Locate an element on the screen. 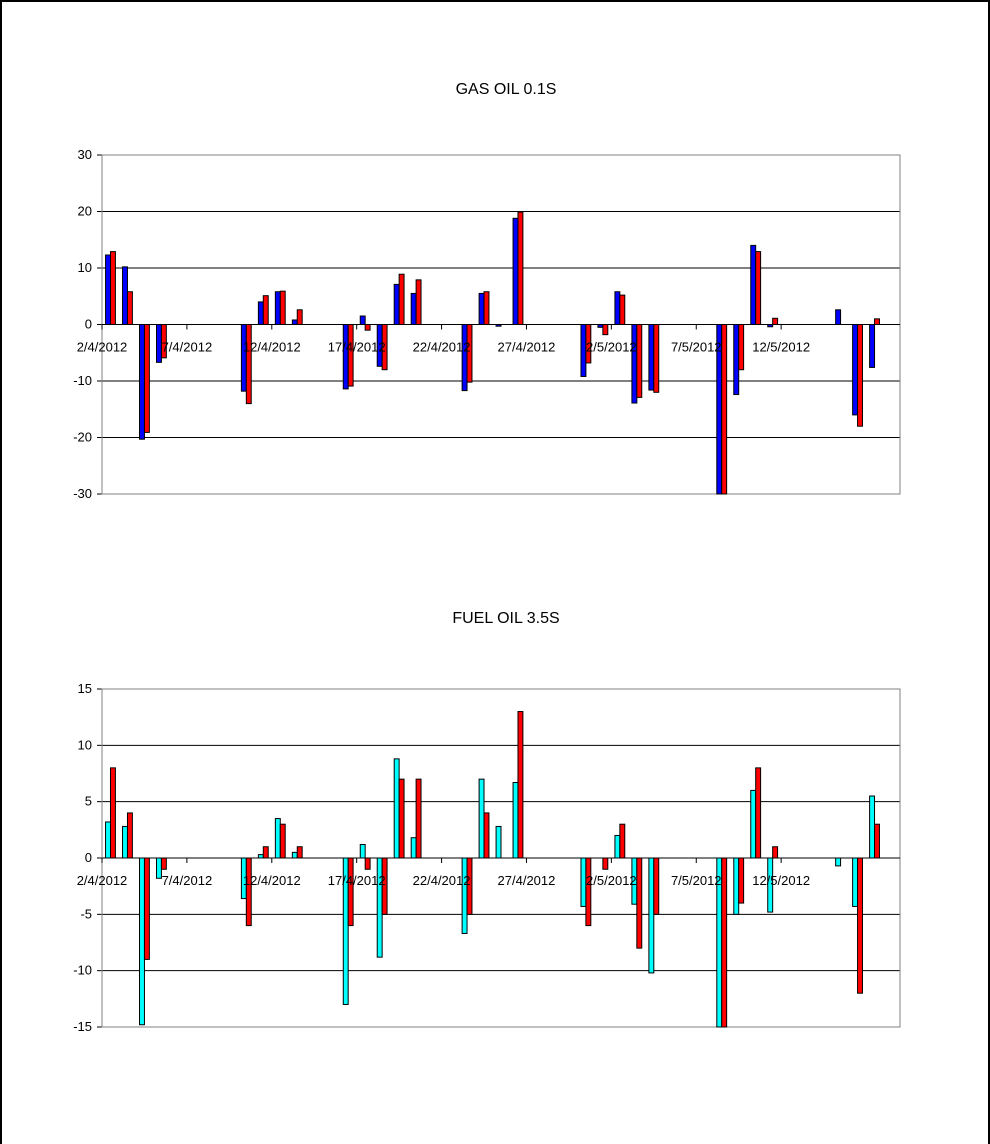  y-tick-label: -15 is located at coordinates (82, 1026).